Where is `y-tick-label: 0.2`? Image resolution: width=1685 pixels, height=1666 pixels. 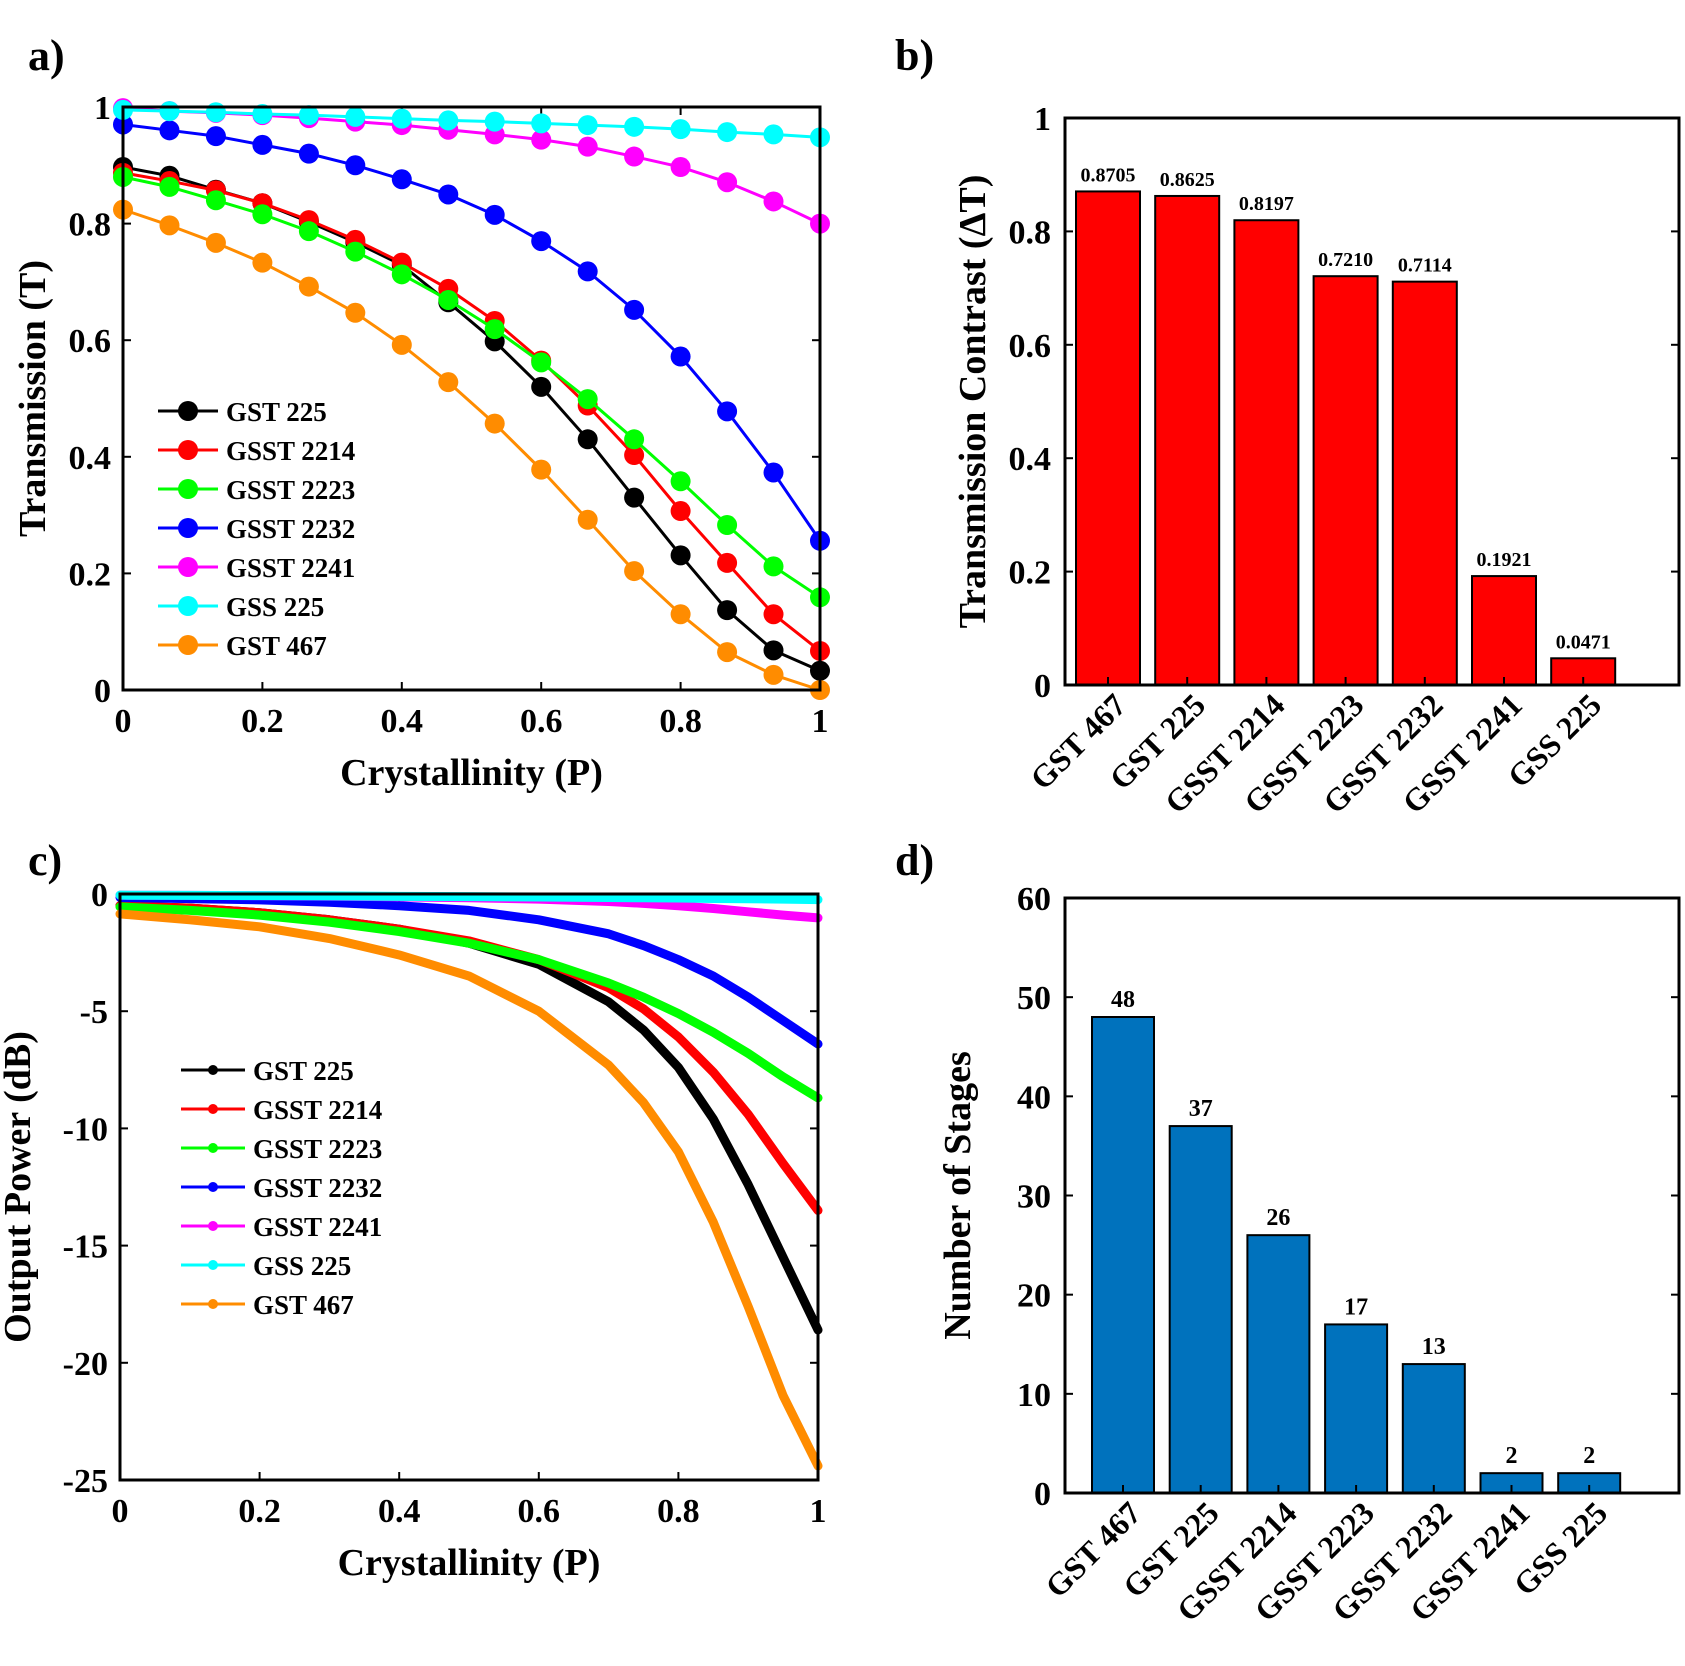
y-tick-label: 0.2 is located at coordinates (90, 574).